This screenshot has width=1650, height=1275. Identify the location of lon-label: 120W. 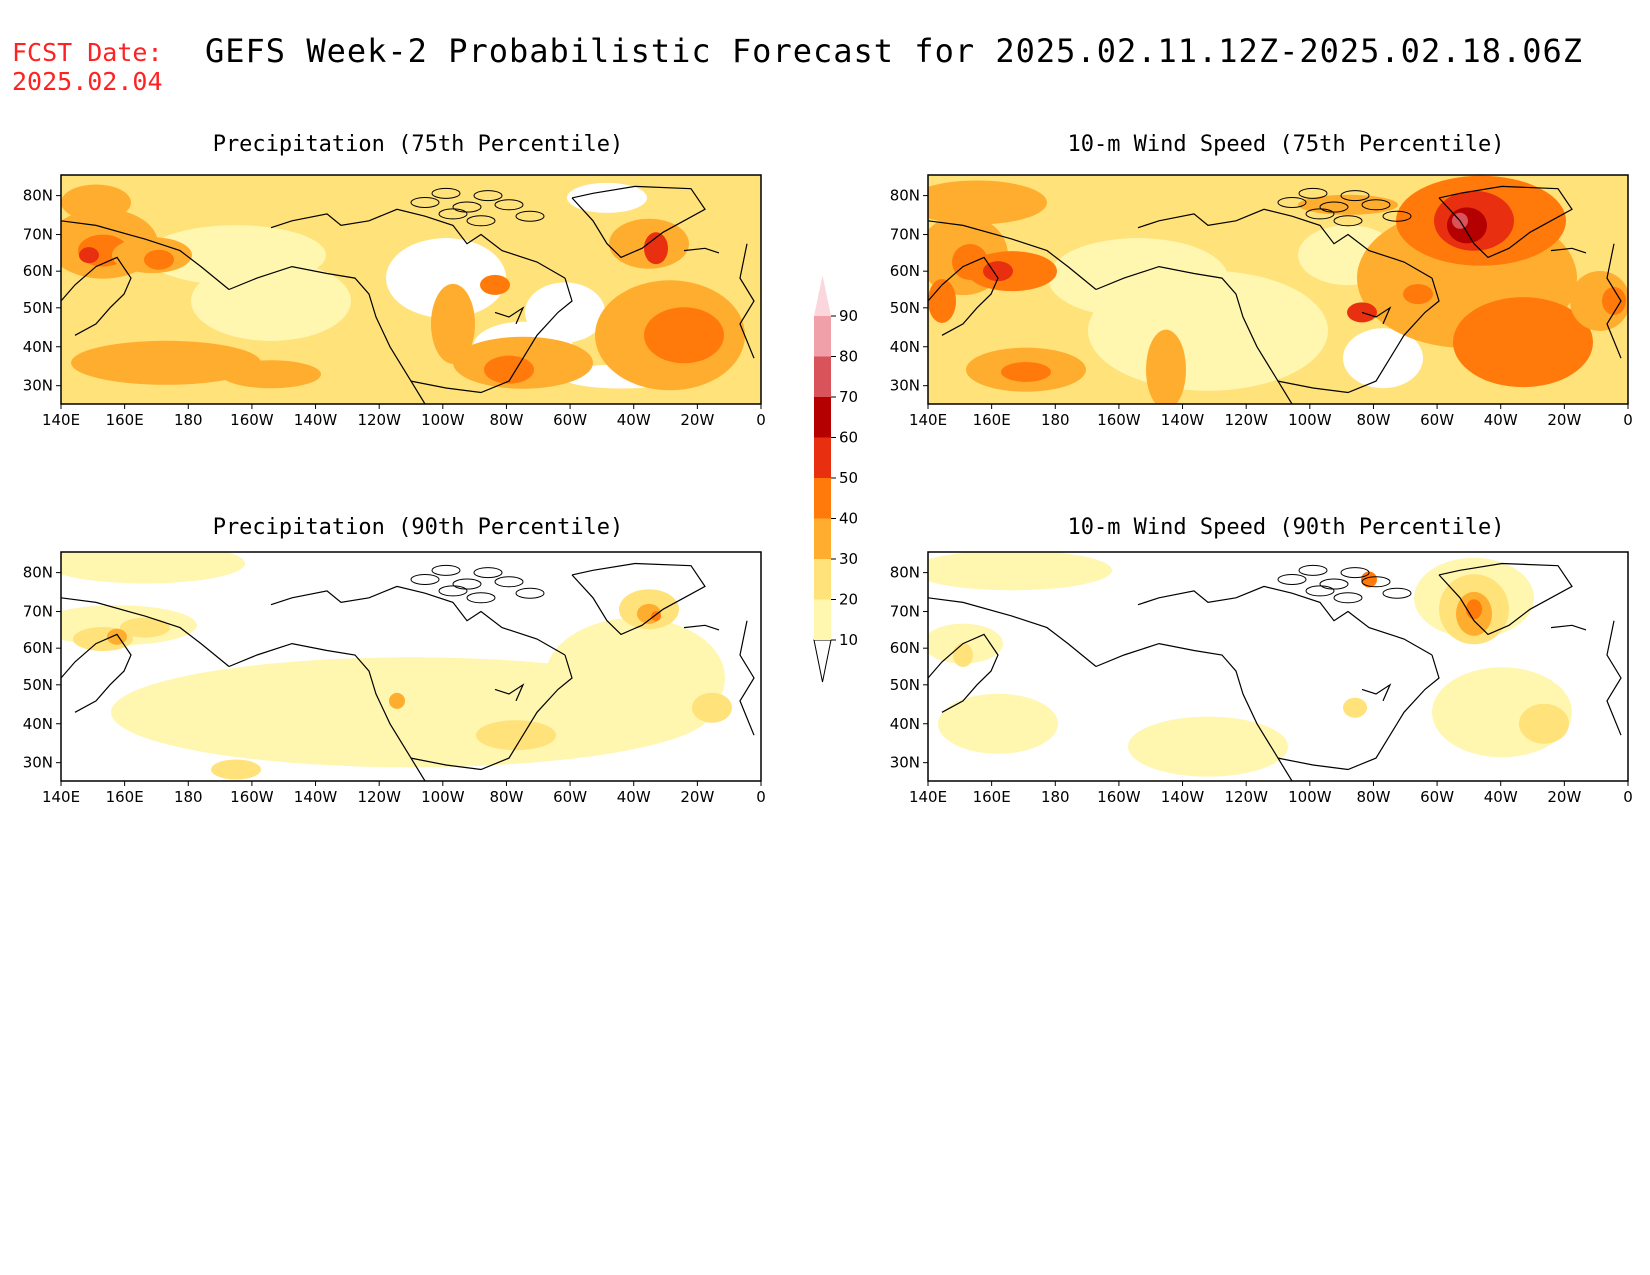
(379, 420).